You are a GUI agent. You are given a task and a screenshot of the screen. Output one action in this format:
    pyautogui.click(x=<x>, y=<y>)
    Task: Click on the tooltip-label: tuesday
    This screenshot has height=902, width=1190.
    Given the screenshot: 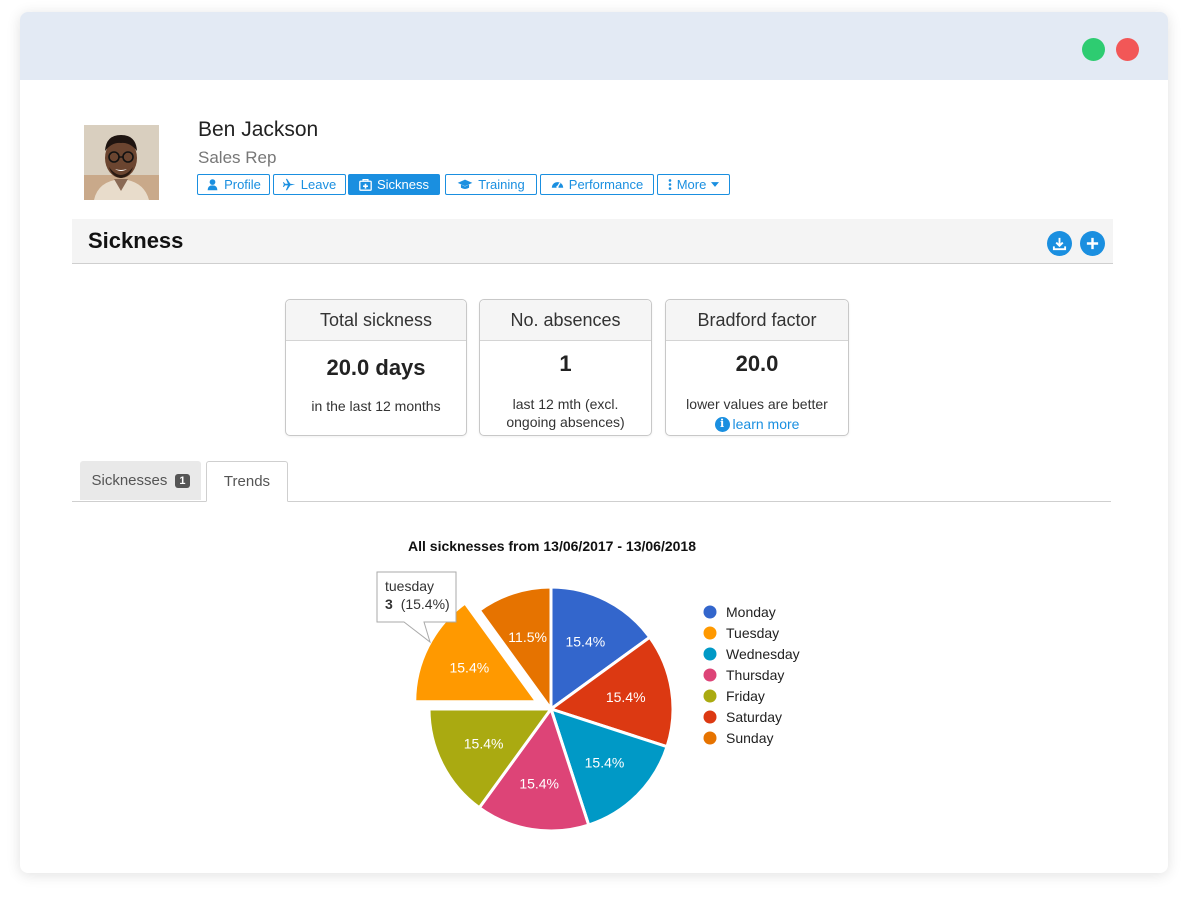 What is the action you would take?
    pyautogui.click(x=409, y=586)
    